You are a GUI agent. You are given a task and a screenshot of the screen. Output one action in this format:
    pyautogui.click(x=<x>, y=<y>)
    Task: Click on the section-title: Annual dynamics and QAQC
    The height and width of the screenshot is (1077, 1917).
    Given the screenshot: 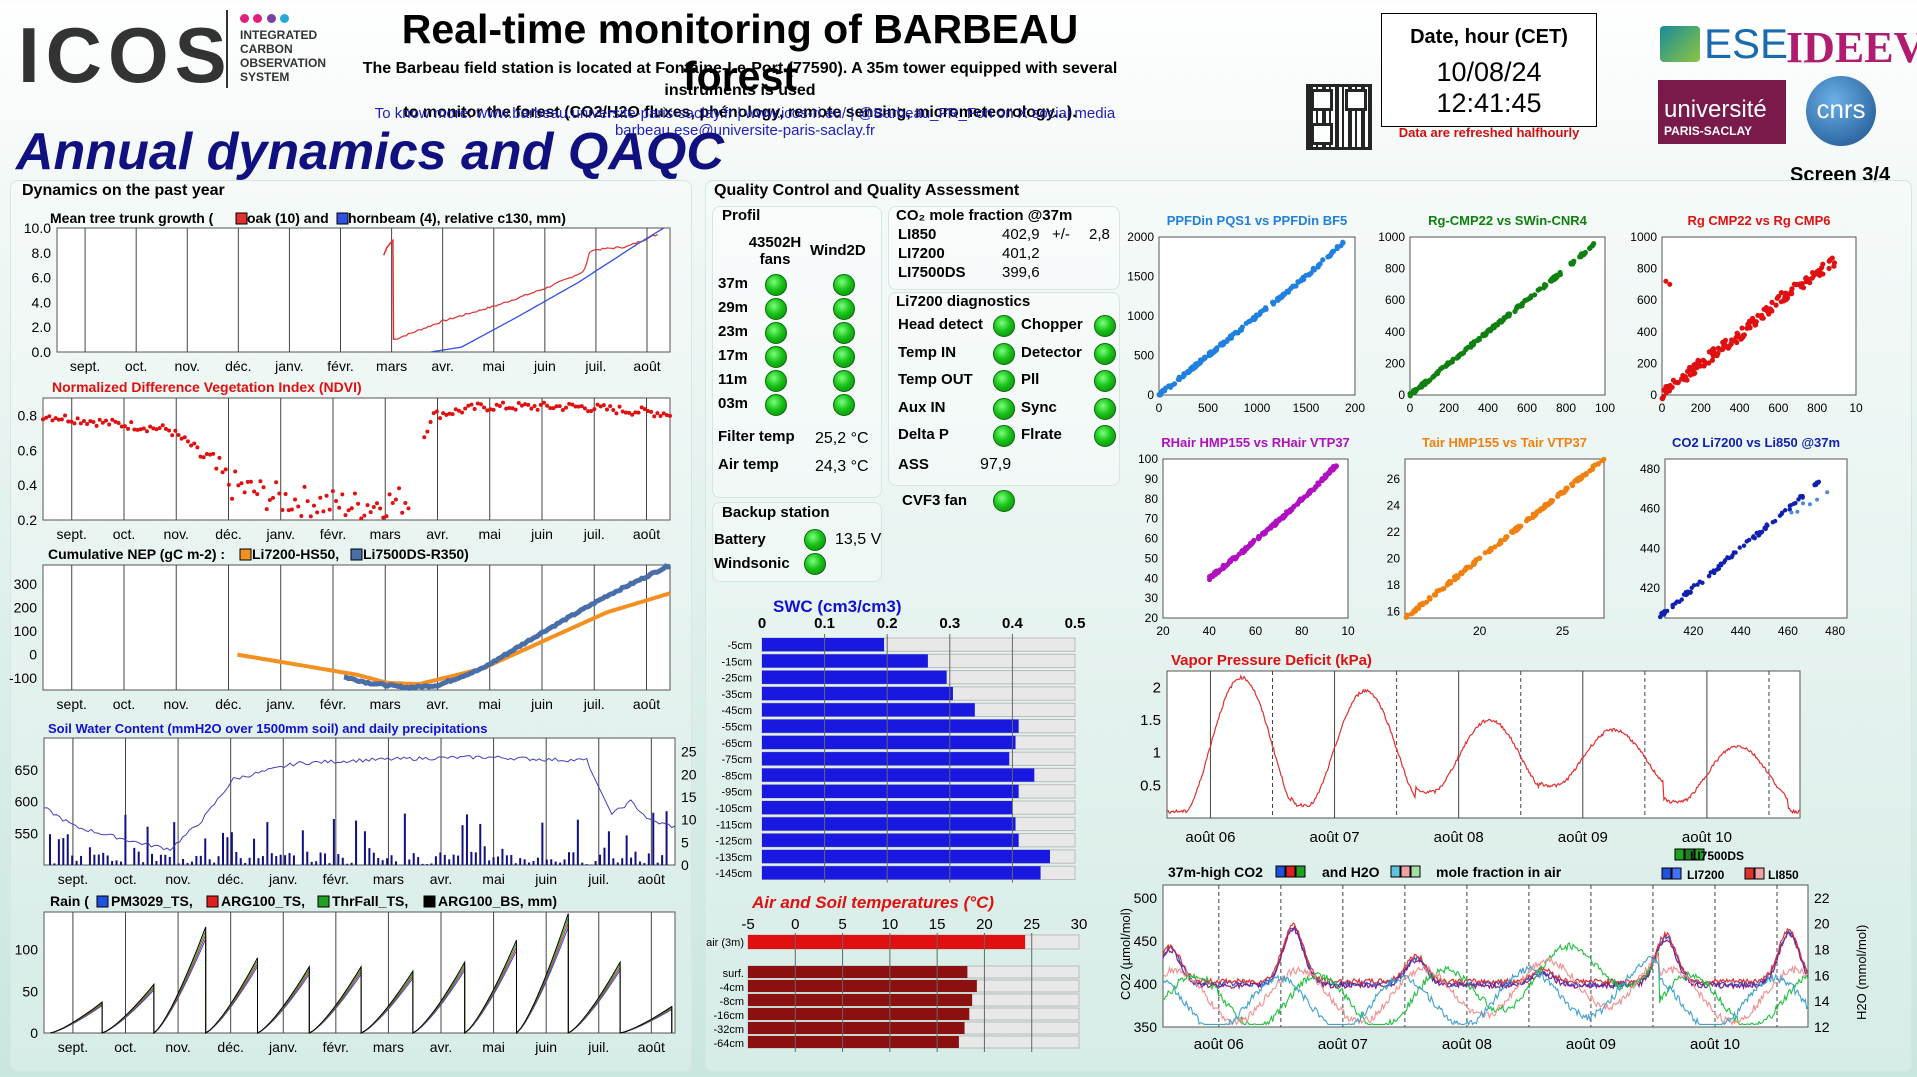 What is the action you would take?
    pyautogui.click(x=370, y=152)
    